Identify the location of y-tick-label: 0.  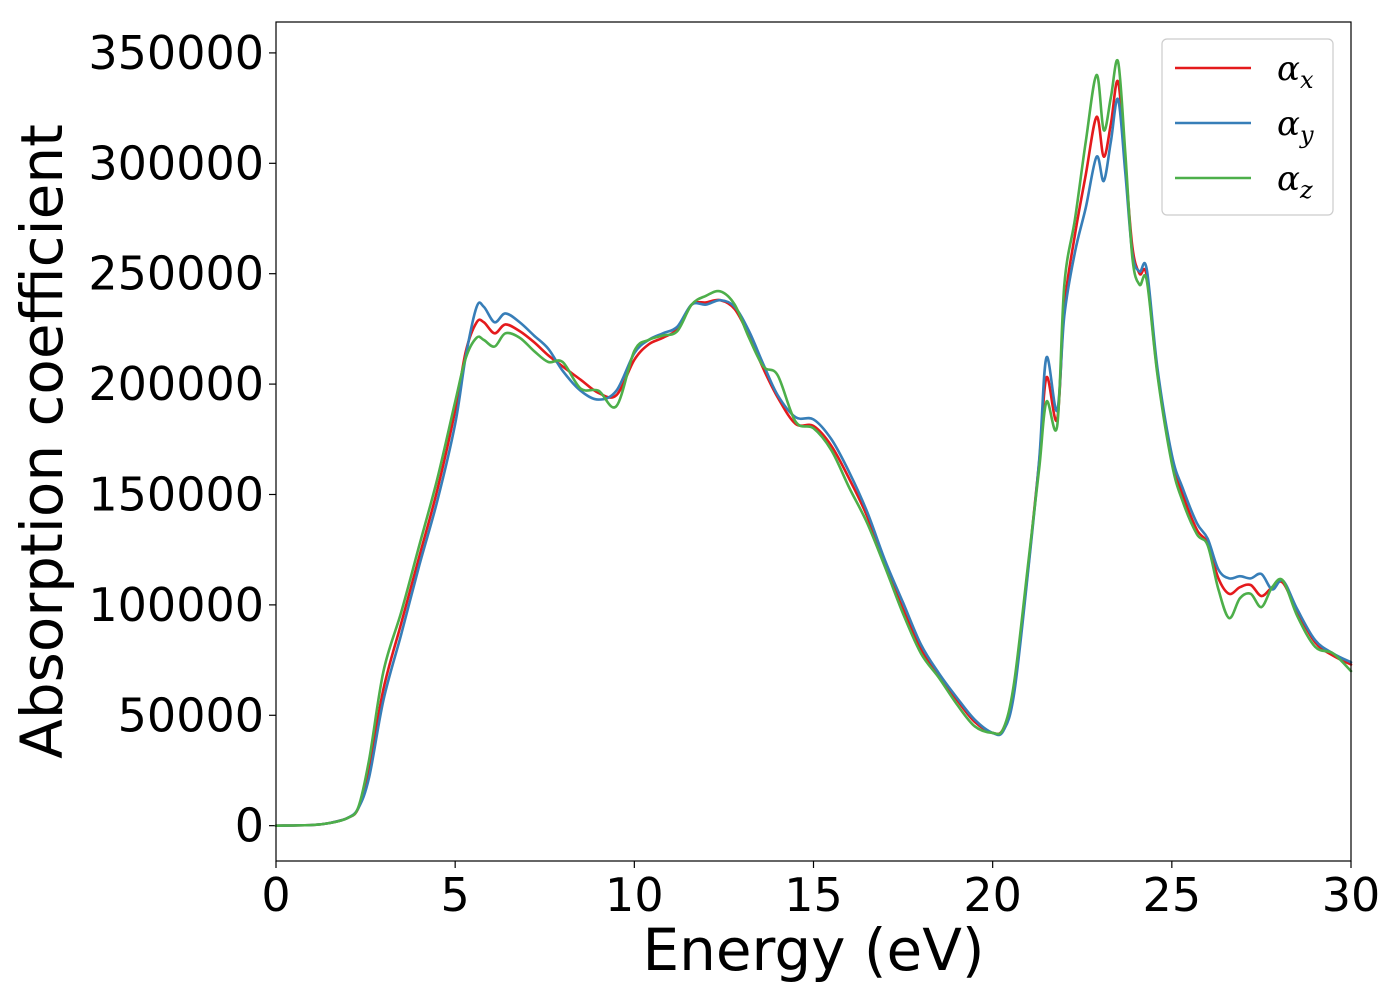
(249, 826).